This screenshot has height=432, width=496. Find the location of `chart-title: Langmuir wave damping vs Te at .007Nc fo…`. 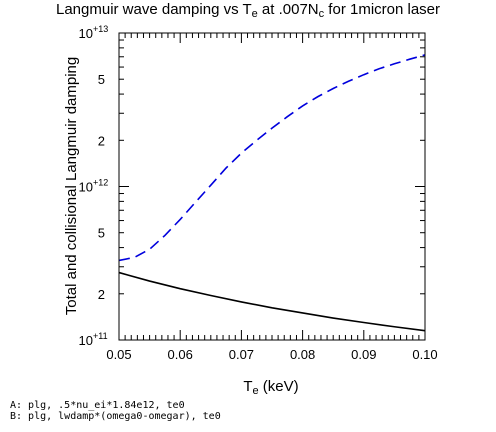

chart-title: Langmuir wave damping vs Te at .007Nc fo… is located at coordinates (248, 10).